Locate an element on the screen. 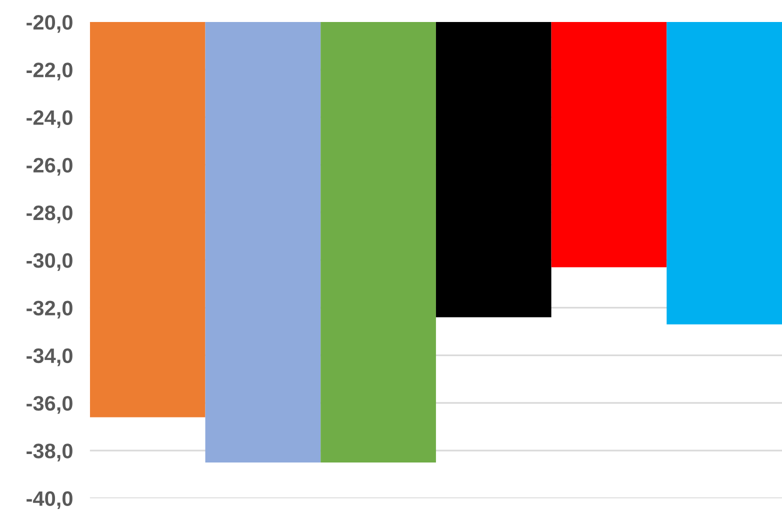 This screenshot has height=511, width=782. y-tick-label: -24,0 is located at coordinates (49, 119).